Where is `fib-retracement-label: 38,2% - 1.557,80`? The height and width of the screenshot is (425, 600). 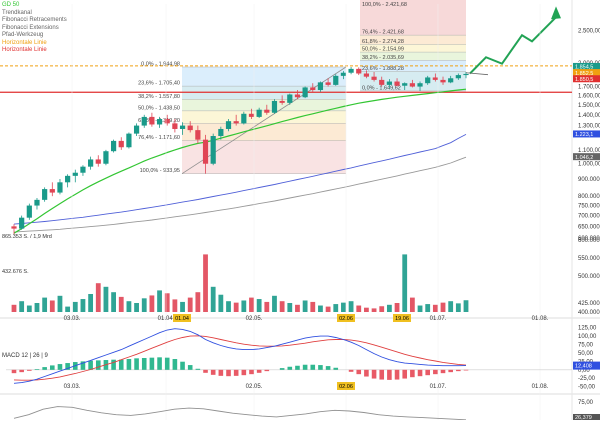
fib-retracement-label: 38,2% - 1.557,80 is located at coordinates (159, 97).